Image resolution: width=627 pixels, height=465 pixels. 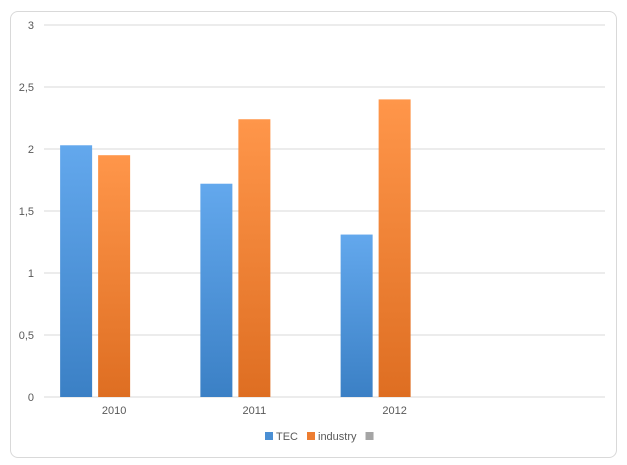 I want to click on x-axis-ticks: 2010 2011 2012, so click(x=254, y=411).